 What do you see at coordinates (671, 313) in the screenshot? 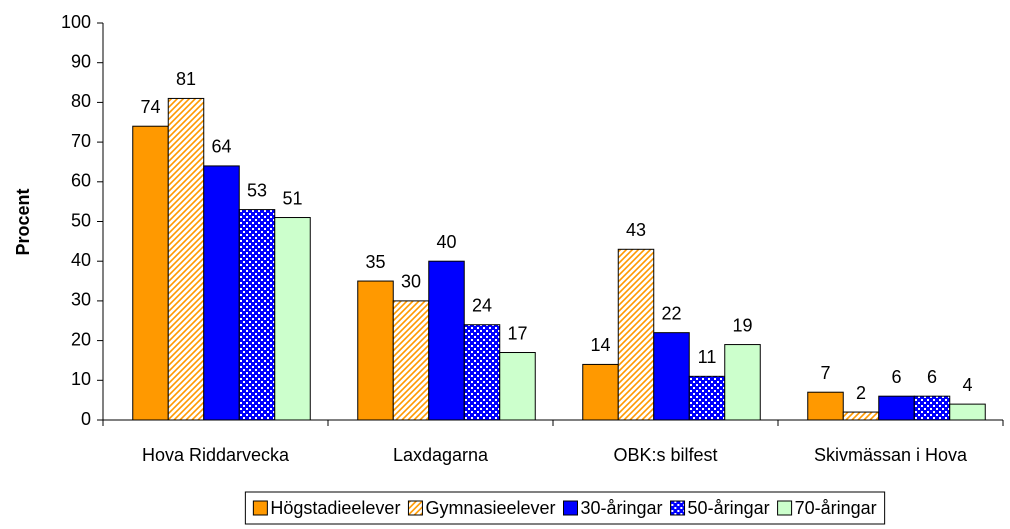
I see `data-label: 22` at bounding box center [671, 313].